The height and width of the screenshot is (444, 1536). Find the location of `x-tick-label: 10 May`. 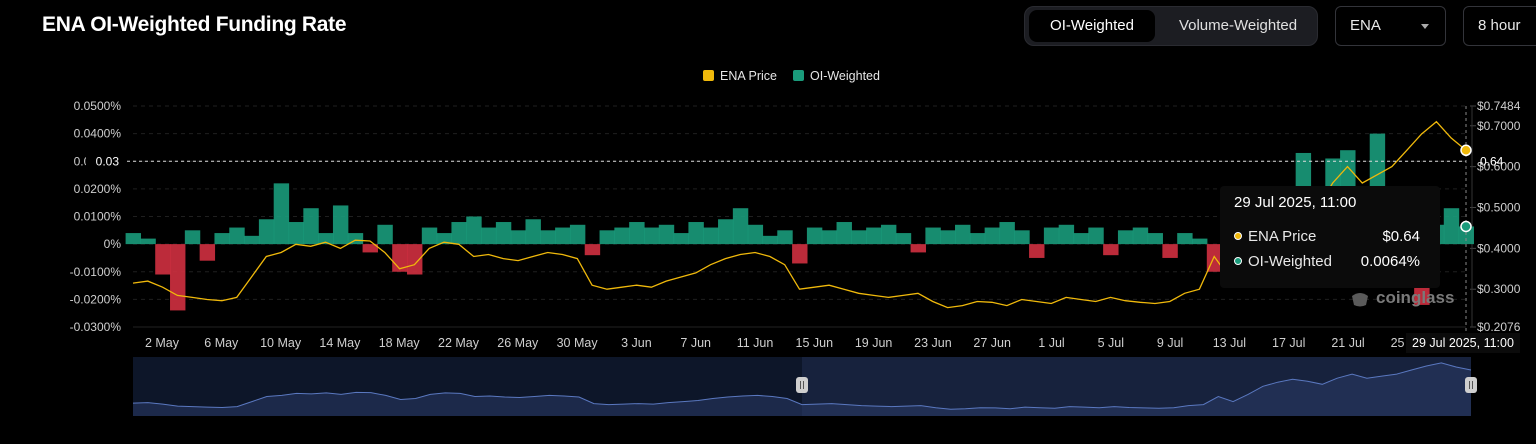

x-tick-label: 10 May is located at coordinates (281, 343).